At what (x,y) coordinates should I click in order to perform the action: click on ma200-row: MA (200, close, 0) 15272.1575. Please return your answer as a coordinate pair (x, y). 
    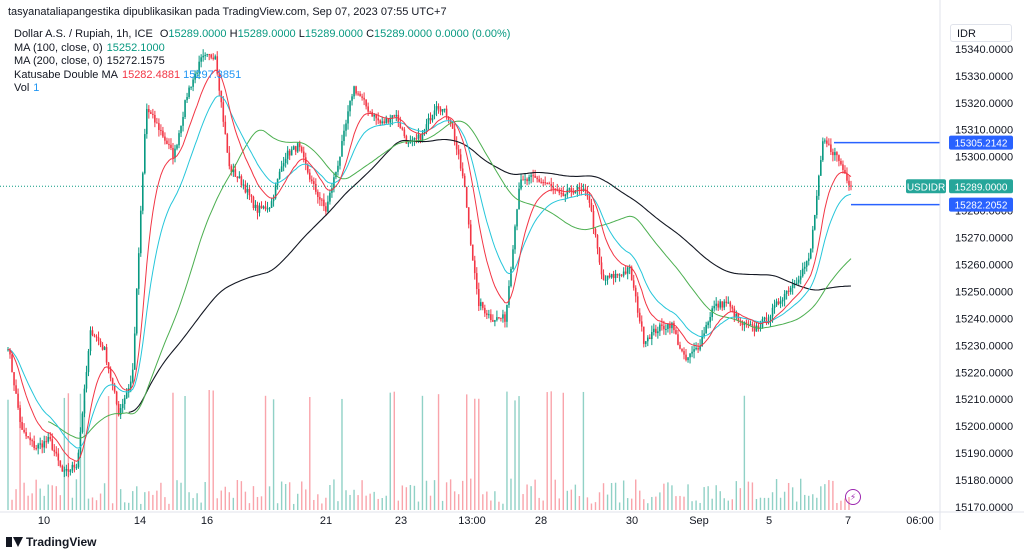
    Looking at the image, I should click on (262, 62).